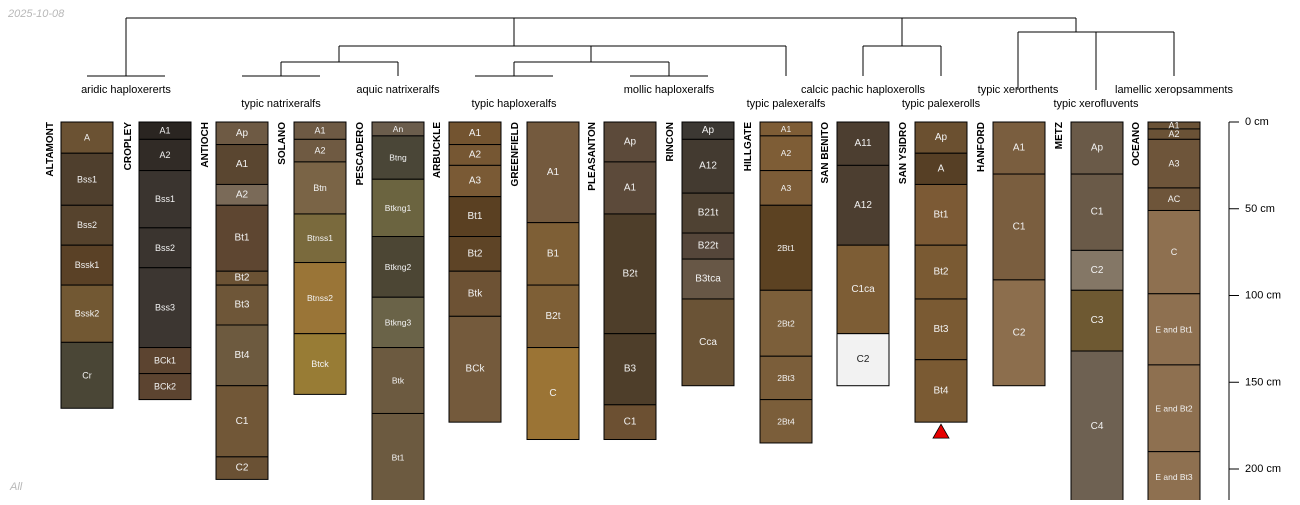 Image resolution: width=1300 pixels, height=505 pixels. I want to click on horizon-label: E and Bt3, so click(1174, 477).